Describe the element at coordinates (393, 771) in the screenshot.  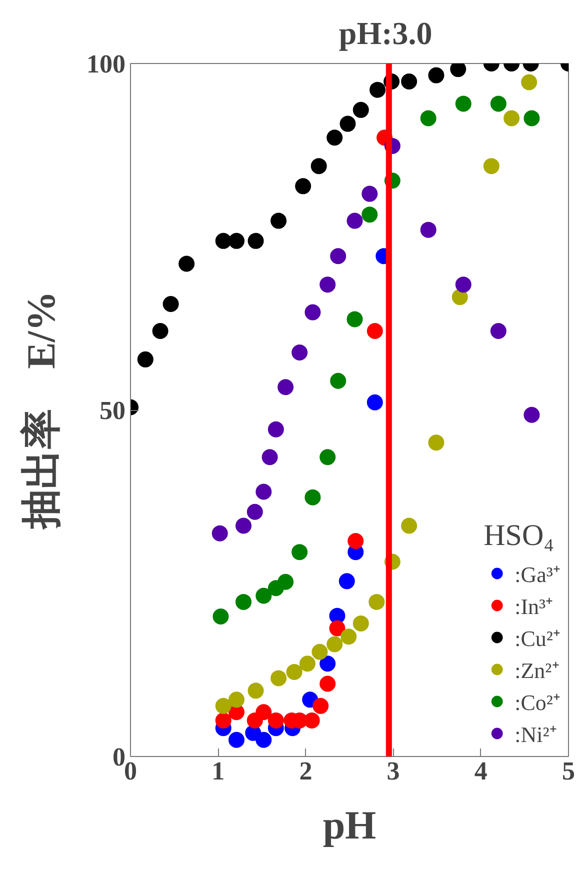
I see `x-tick-label: 3` at that location.